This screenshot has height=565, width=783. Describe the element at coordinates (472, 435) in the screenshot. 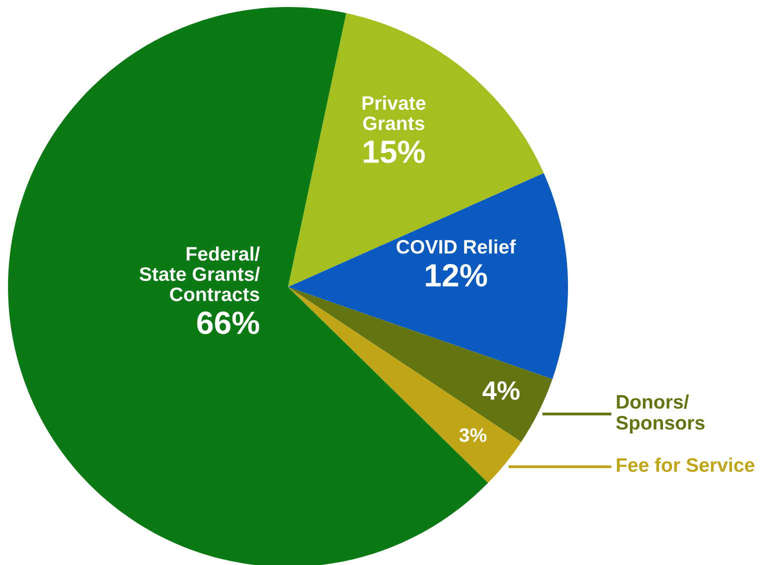

I see `data-label: 3%` at that location.